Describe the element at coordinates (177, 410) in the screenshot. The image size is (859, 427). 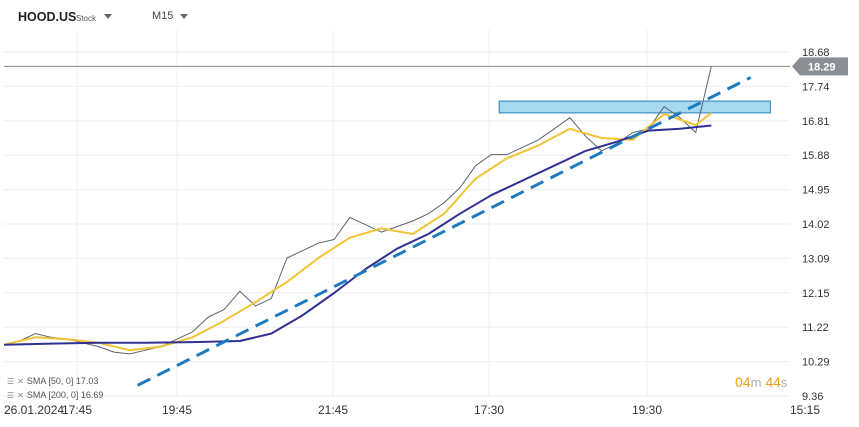
I see `x-tick-label: 19:45` at that location.